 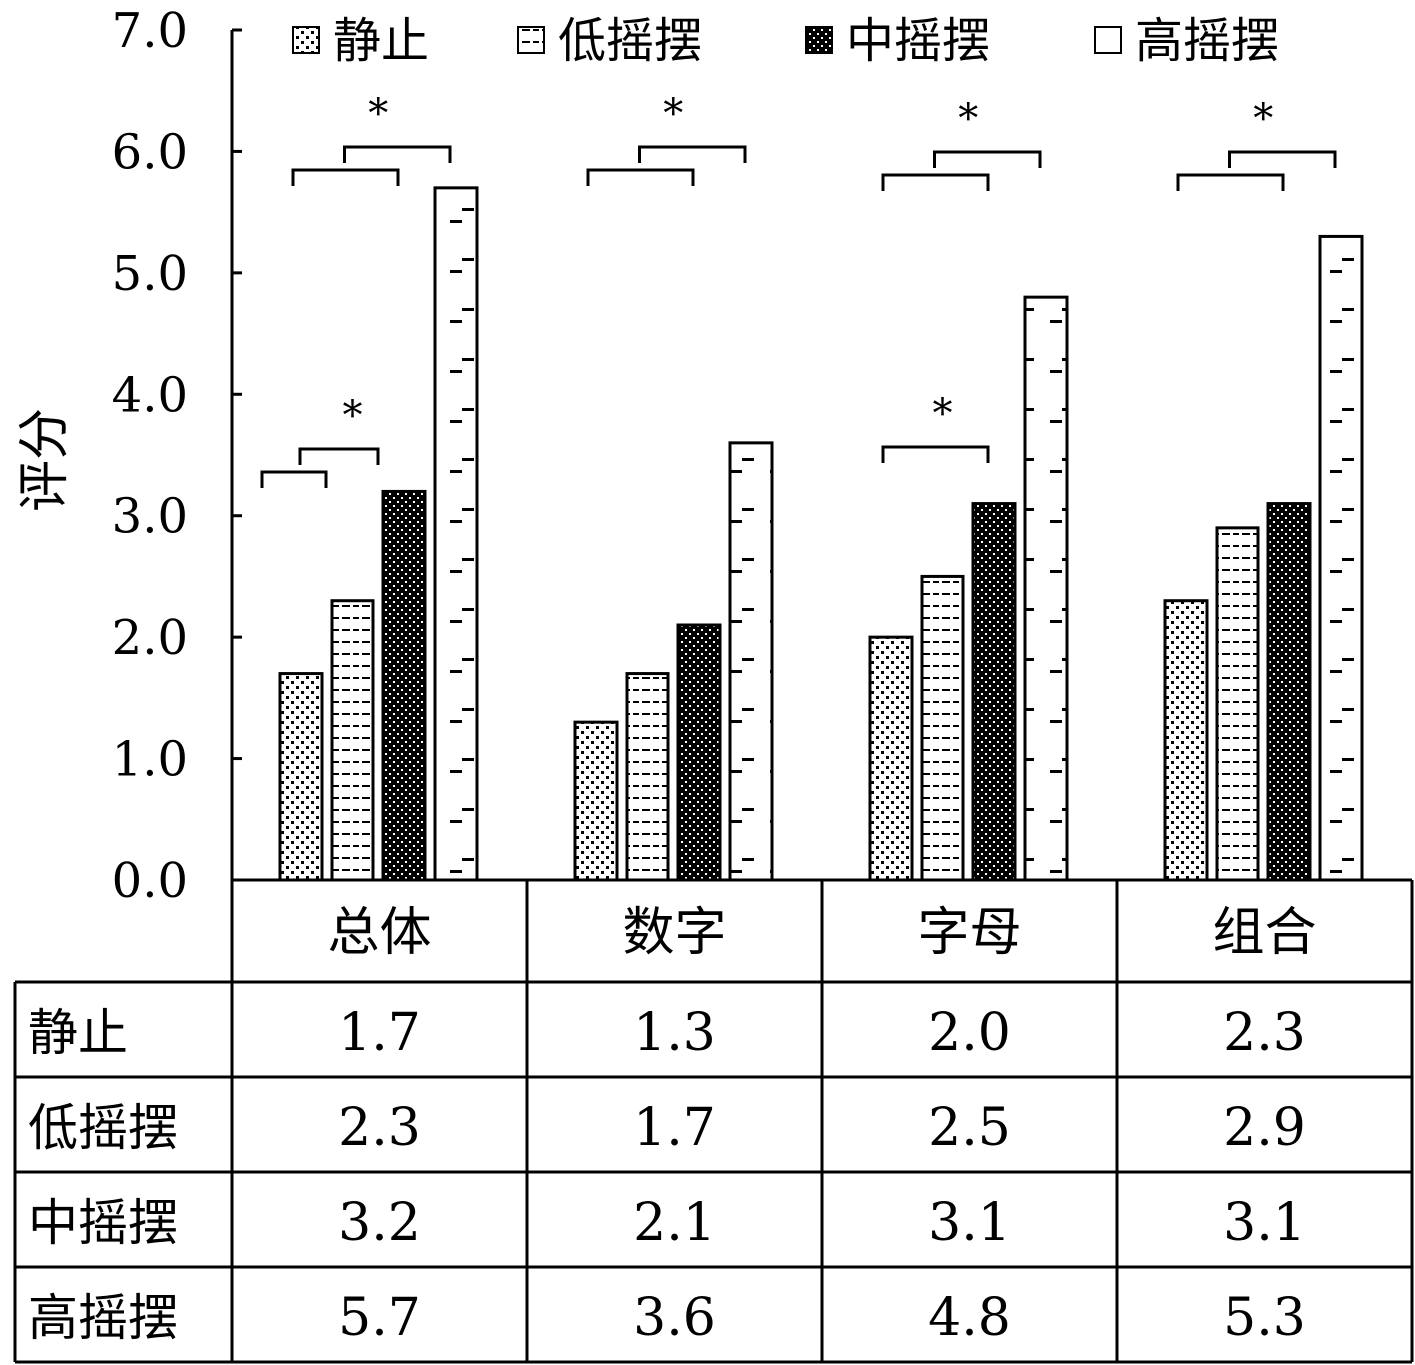 What do you see at coordinates (150, 881) in the screenshot?
I see `y-tick-label: 0.0` at bounding box center [150, 881].